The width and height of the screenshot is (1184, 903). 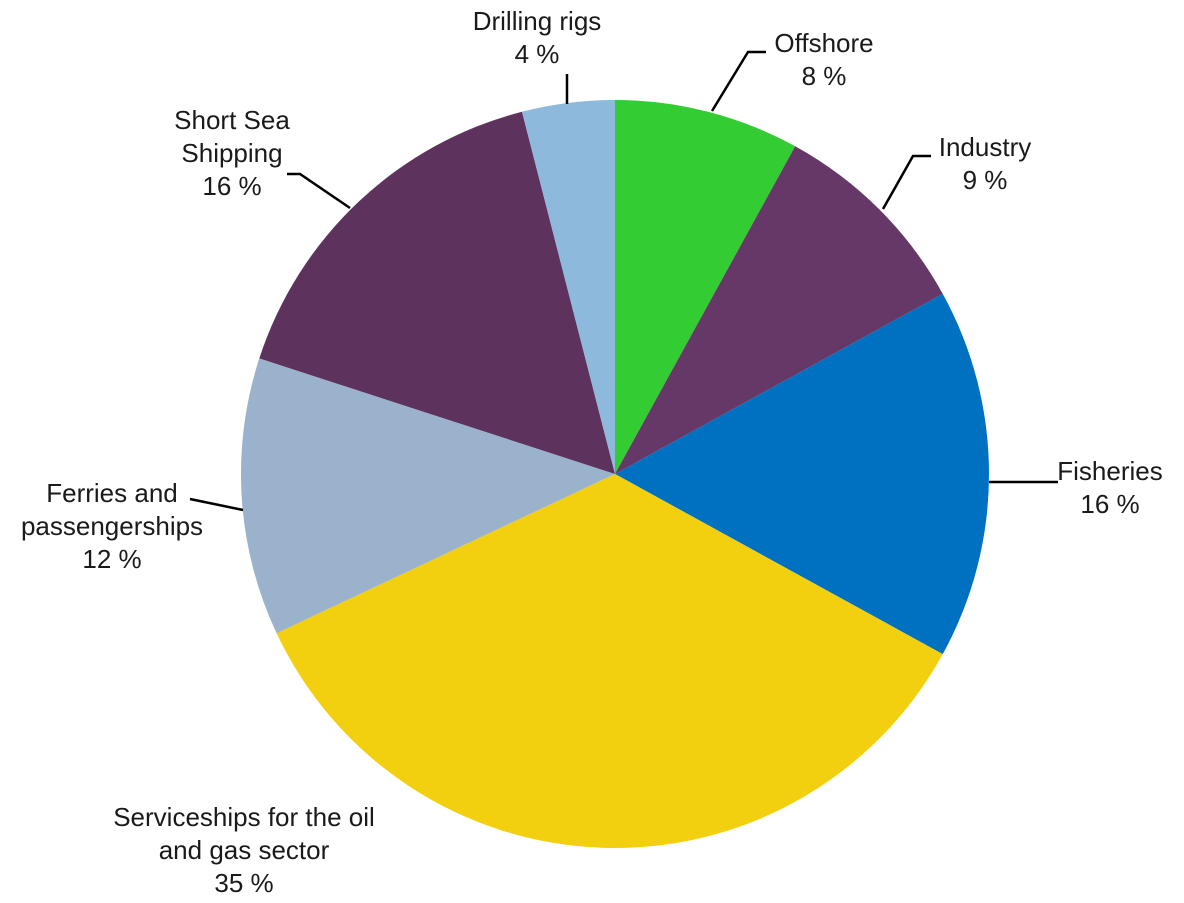 What do you see at coordinates (537, 54) in the screenshot?
I see `slice-value-label: 4 %` at bounding box center [537, 54].